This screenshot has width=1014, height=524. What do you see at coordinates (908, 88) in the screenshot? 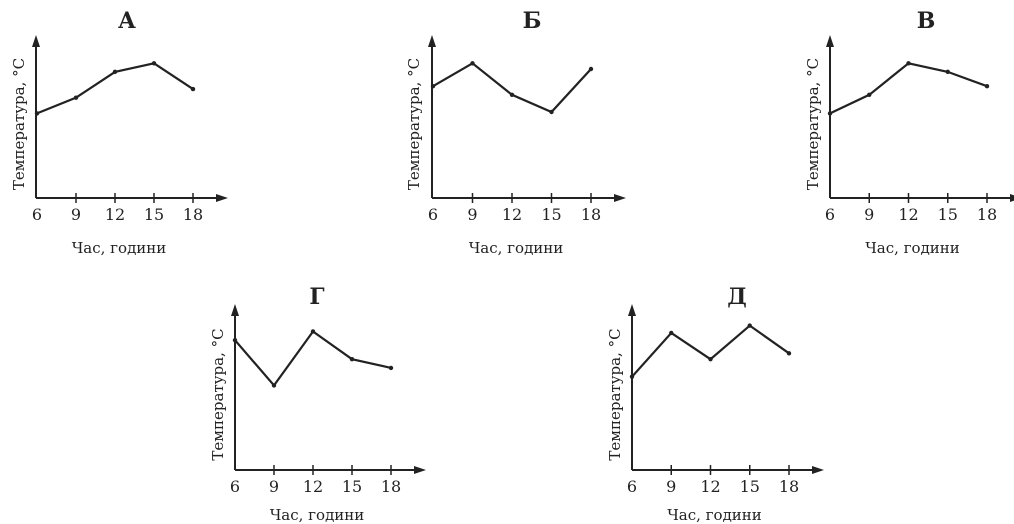
I see `chart-v-series-line` at bounding box center [908, 88].